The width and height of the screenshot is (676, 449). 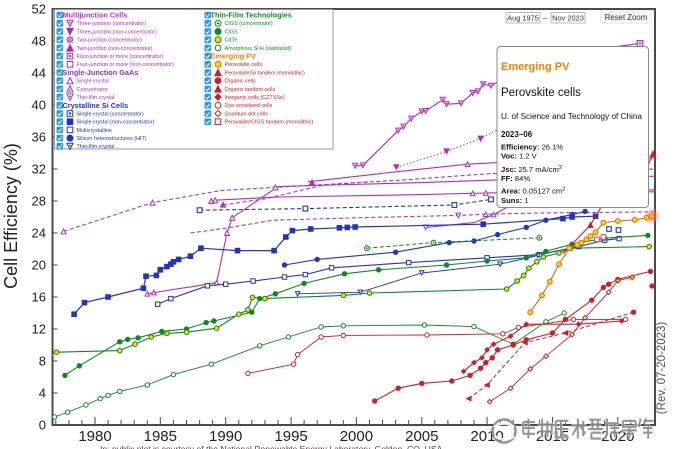 What do you see at coordinates (39, 329) in the screenshot?
I see `svg-text: 12` at bounding box center [39, 329].